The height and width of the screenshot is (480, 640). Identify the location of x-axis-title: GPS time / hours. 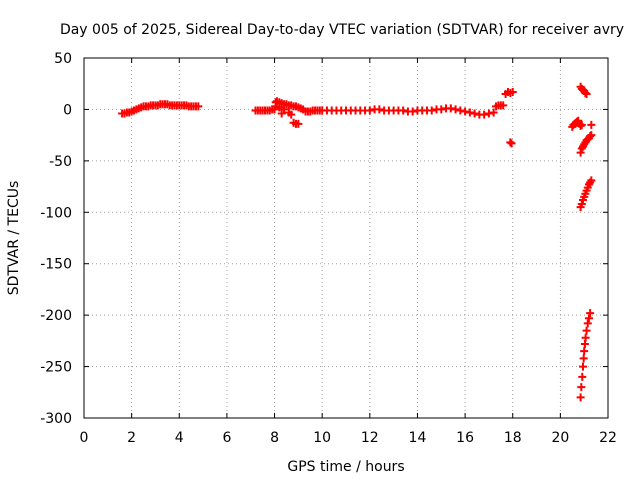
(345, 467).